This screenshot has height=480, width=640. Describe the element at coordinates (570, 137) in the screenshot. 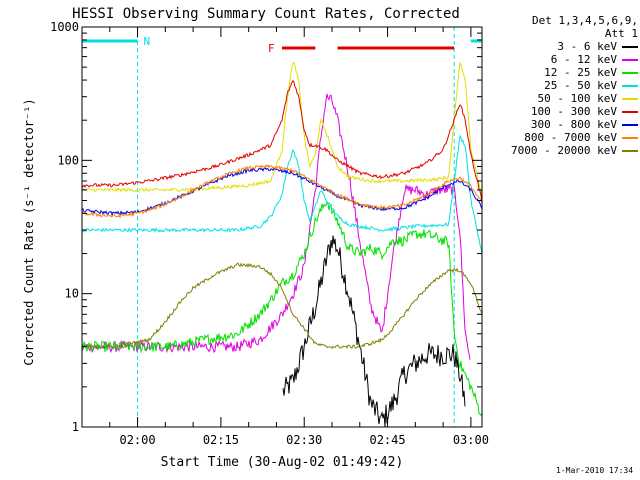

I see `legend-label: 800 - 7000 keV` at that location.